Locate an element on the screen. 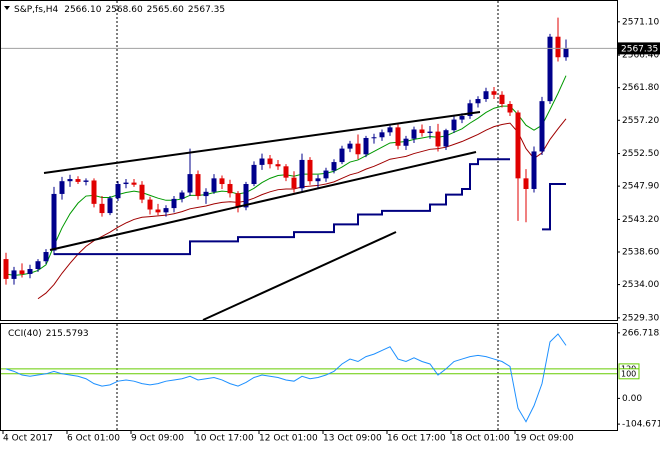 The width and height of the screenshot is (660, 450). y-tick-label: 2566.40 is located at coordinates (640, 56).